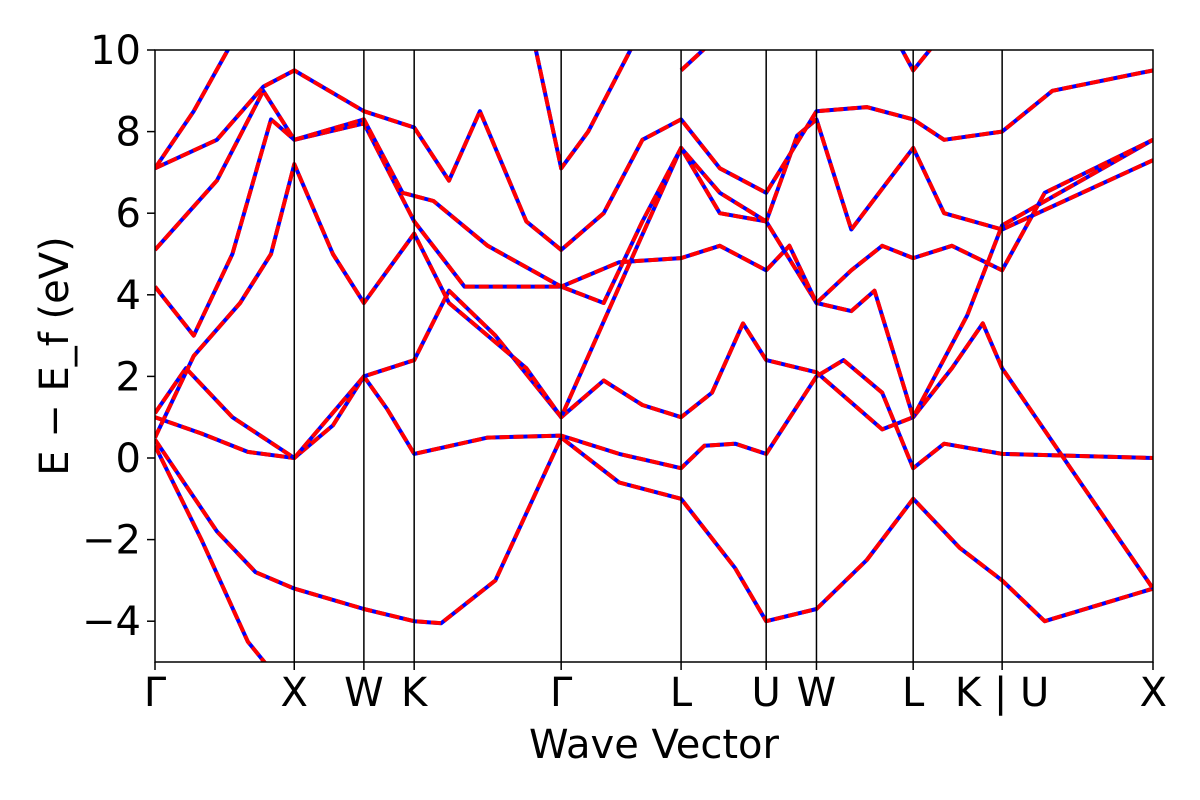  Describe the element at coordinates (115, 51) in the screenshot. I see `y-tick-label: 10` at that location.